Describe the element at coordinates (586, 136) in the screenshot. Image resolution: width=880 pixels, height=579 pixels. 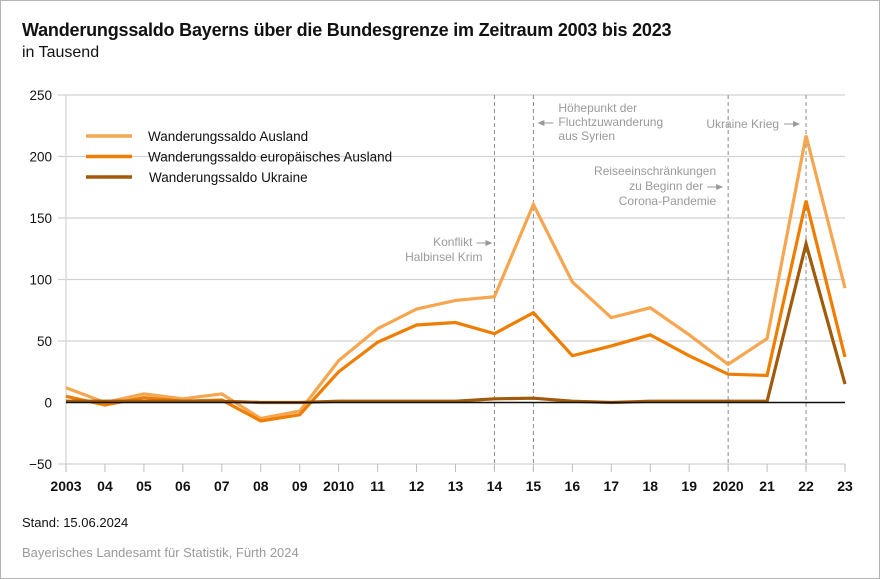
I see `annotation-text: aus Syrien` at that location.